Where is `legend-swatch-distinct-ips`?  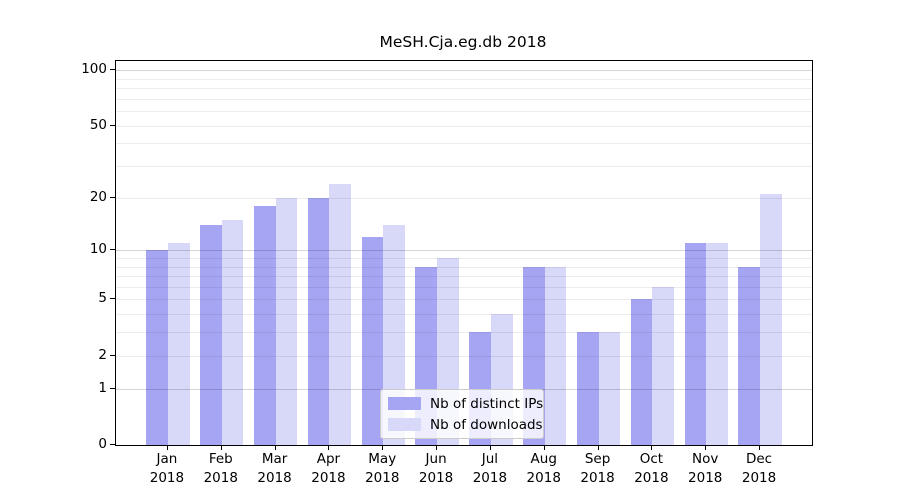 legend-swatch-distinct-ips is located at coordinates (404, 403).